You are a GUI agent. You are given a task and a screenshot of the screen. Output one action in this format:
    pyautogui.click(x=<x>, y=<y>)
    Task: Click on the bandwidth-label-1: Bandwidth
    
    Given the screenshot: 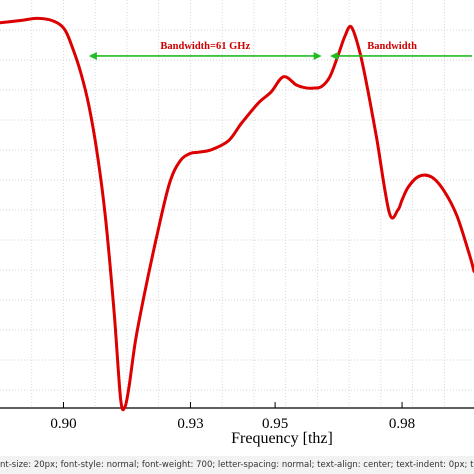 What is the action you would take?
    pyautogui.click(x=392, y=46)
    